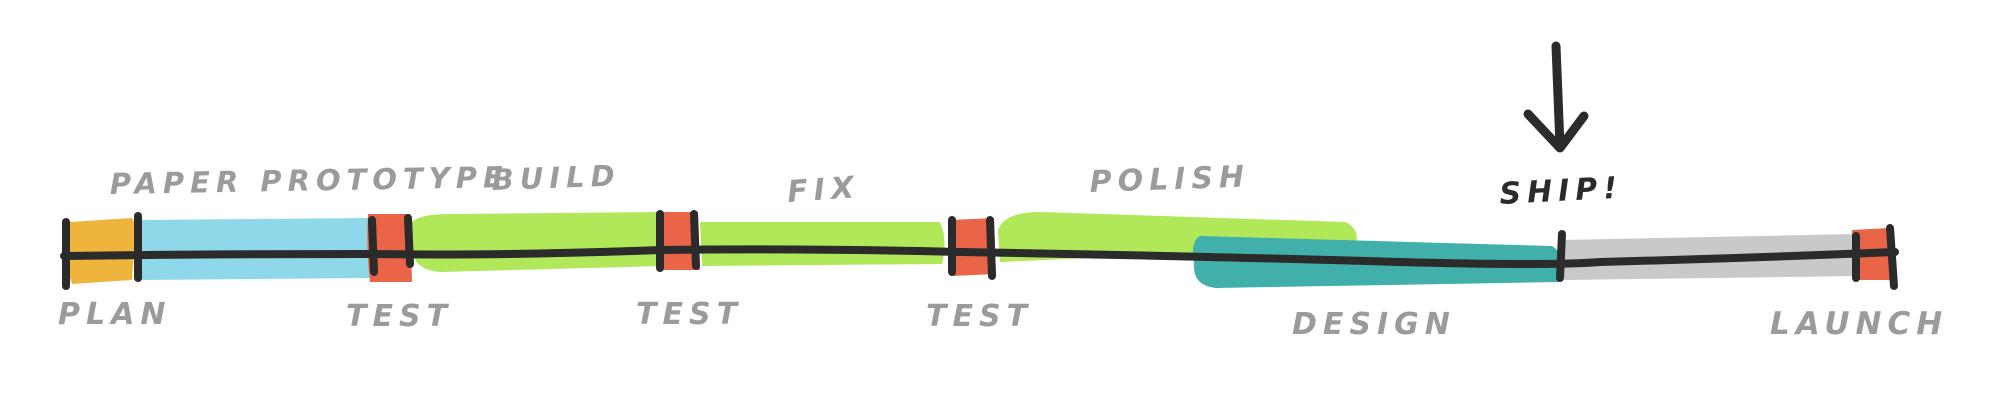 This screenshot has height=402, width=2000. Describe the element at coordinates (373, 246) in the screenshot. I see `tick-test-1a` at that location.